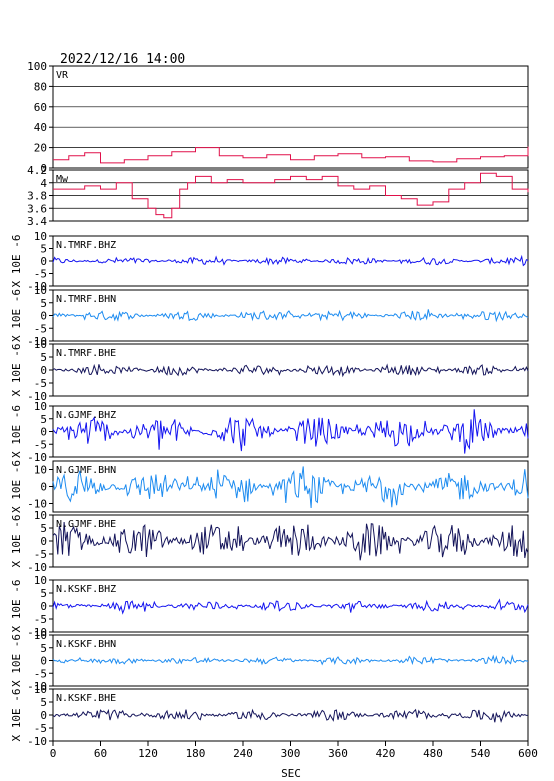  I want to click on x-tick-label: 540, so click(481, 753).